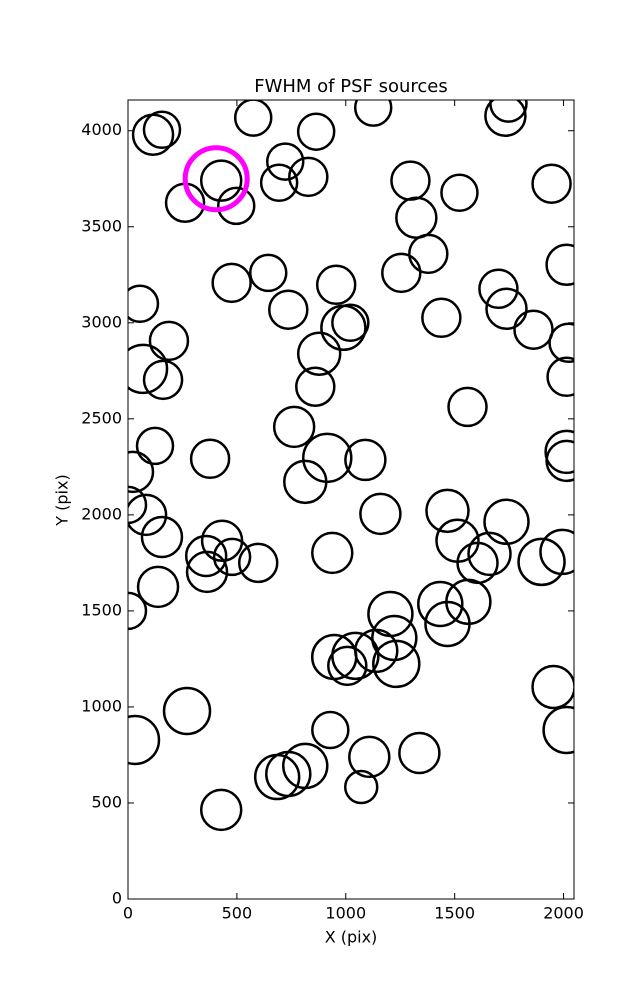 The image size is (637, 1000). Describe the element at coordinates (101, 321) in the screenshot. I see `y-tick-label: 3000` at that location.